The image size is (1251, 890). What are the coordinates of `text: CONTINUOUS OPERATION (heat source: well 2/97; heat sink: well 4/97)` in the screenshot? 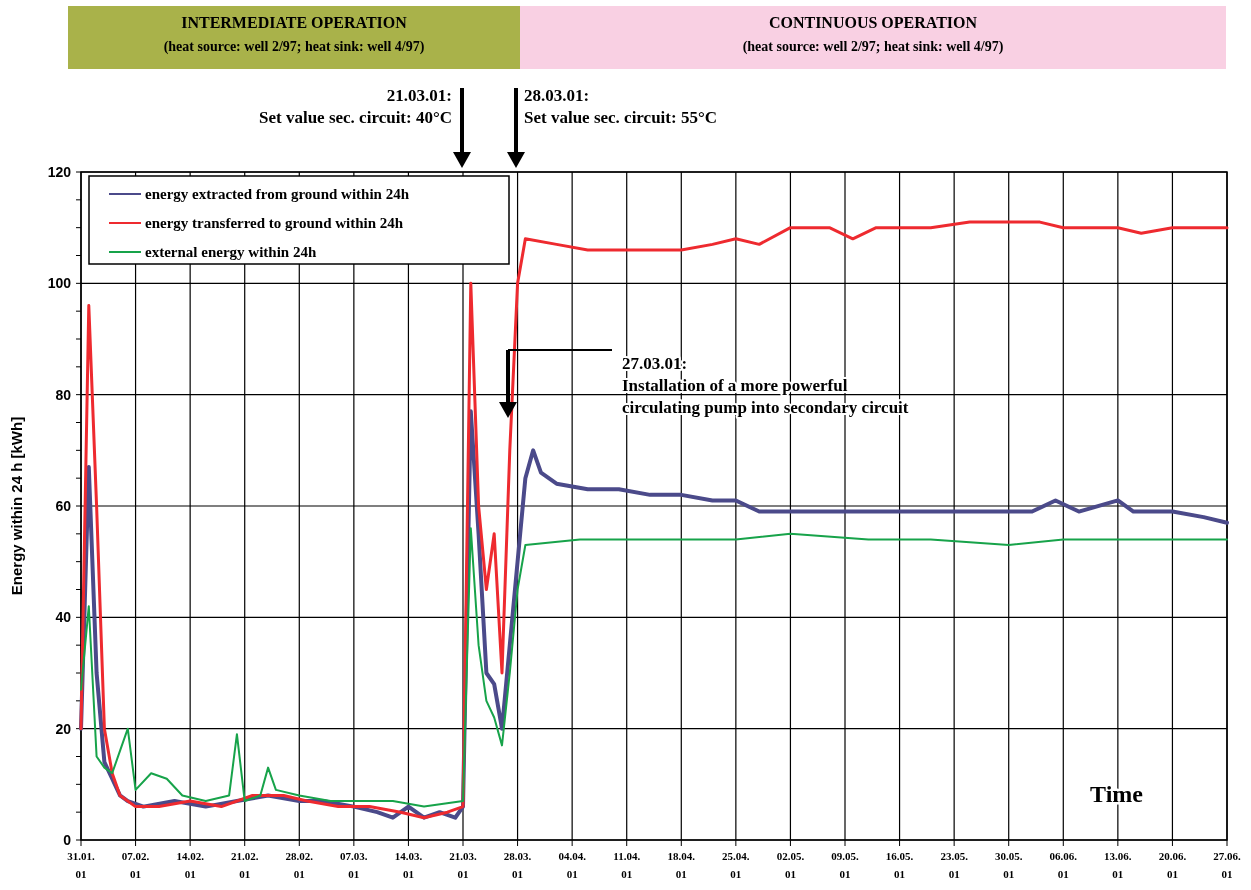 It's located at (873, 34).